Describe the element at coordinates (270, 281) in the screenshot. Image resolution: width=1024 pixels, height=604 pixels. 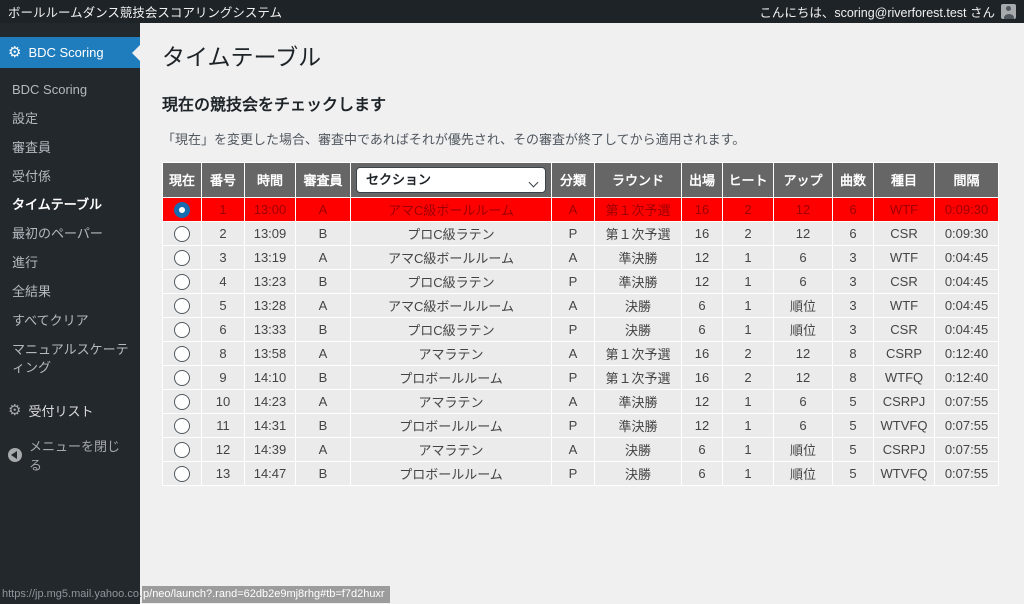
I see `table-cell: 13:23` at that location.